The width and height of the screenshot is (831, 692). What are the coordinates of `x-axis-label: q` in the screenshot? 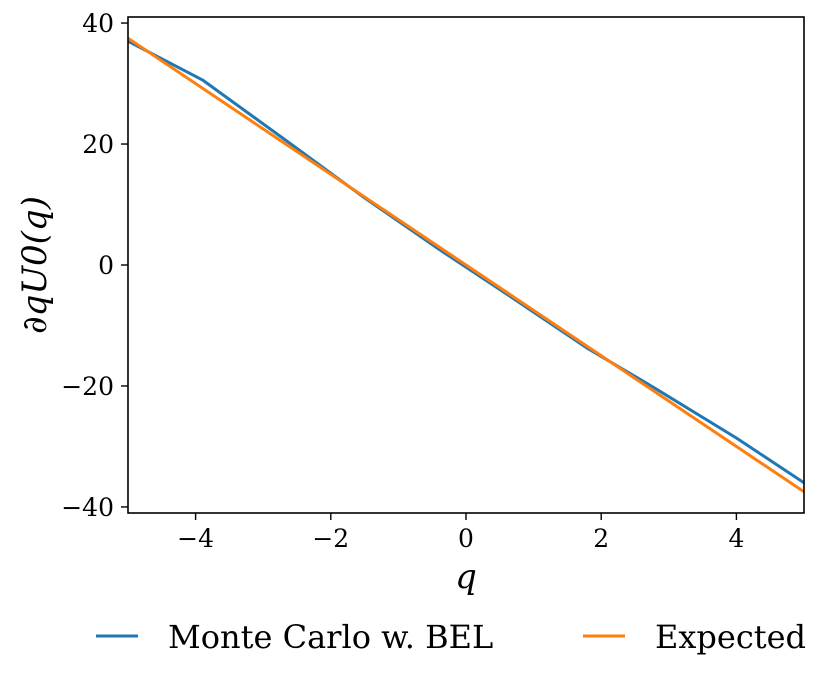 It's located at (466, 577).